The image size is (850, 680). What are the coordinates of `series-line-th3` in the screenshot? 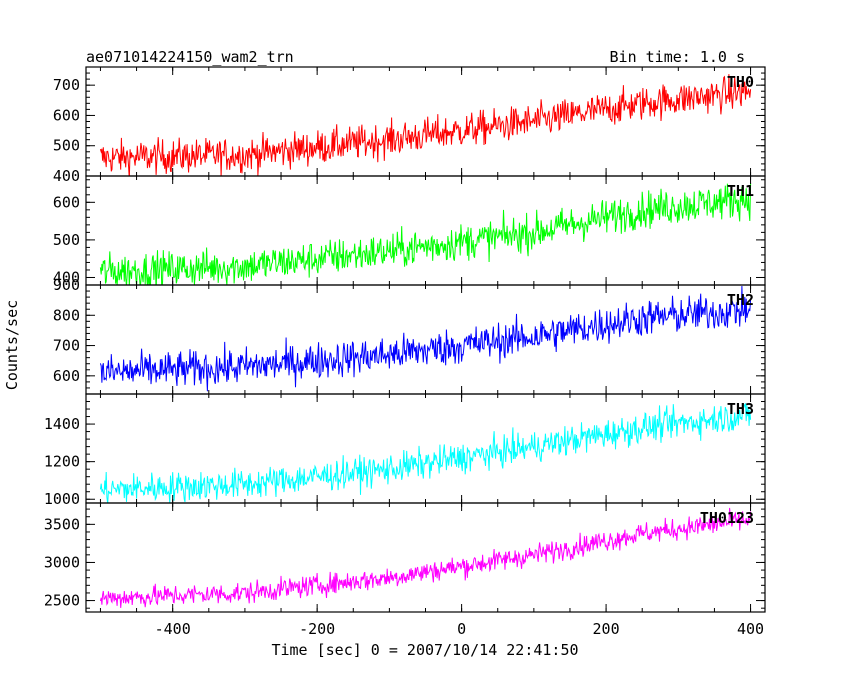 It's located at (425, 453).